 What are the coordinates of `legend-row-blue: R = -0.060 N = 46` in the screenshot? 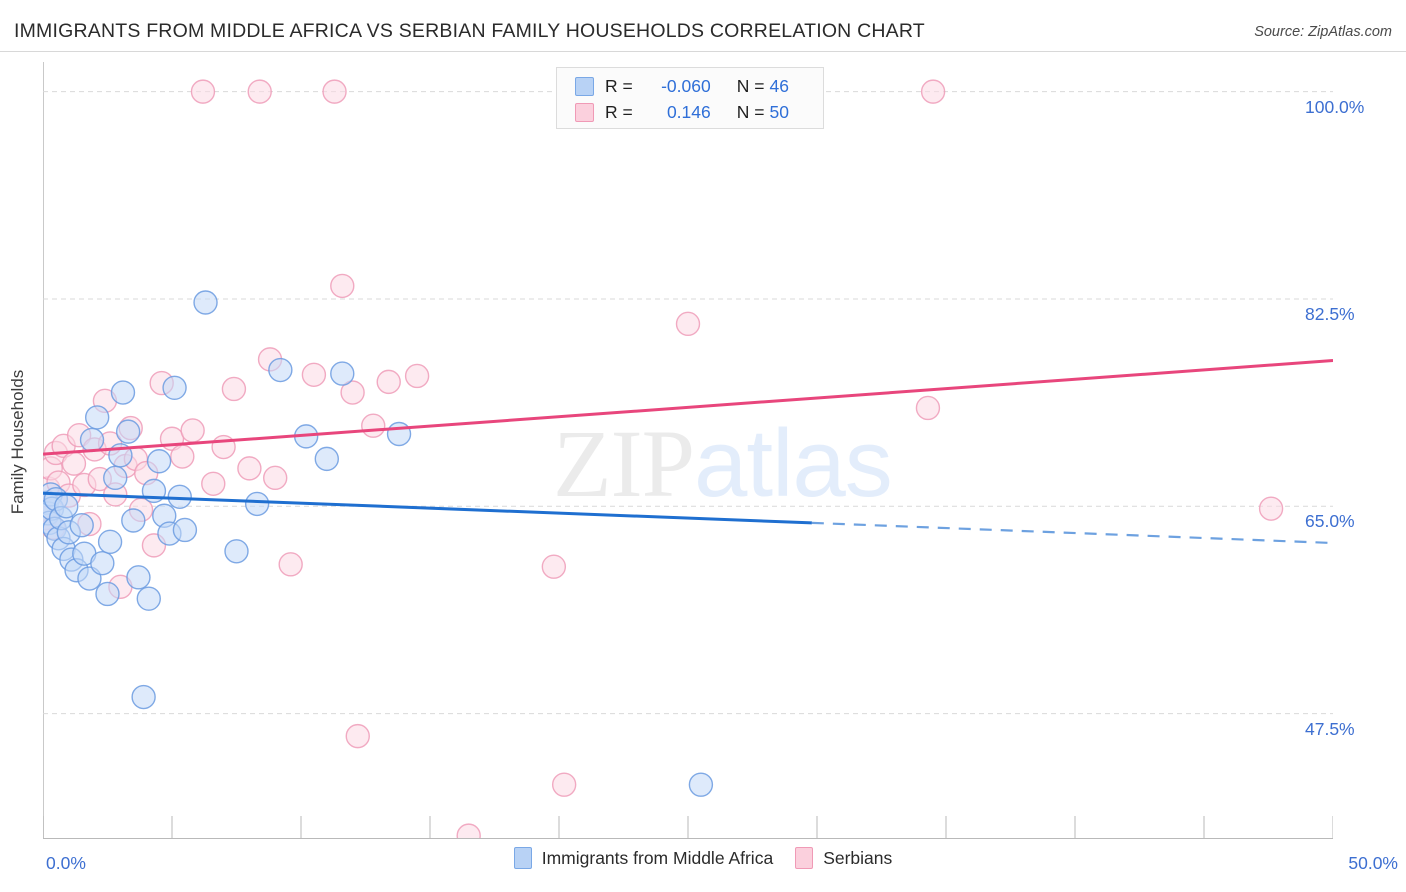 It's located at (699, 86).